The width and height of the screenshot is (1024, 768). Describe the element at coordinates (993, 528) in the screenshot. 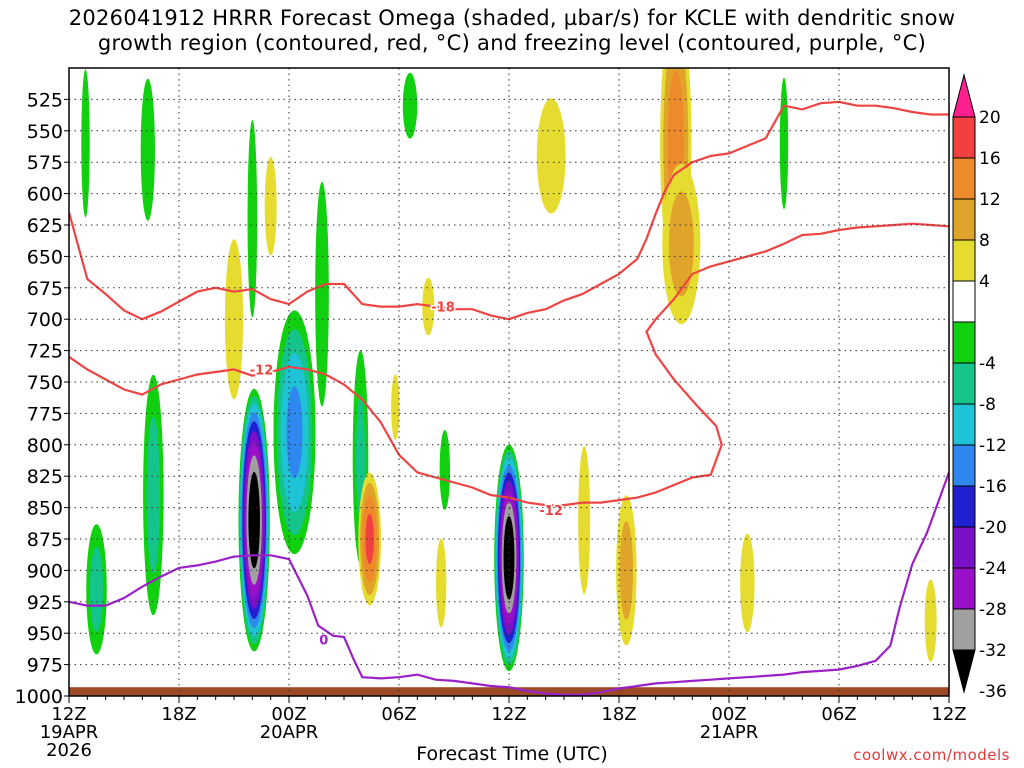

I see `colorbar-label: -20` at that location.